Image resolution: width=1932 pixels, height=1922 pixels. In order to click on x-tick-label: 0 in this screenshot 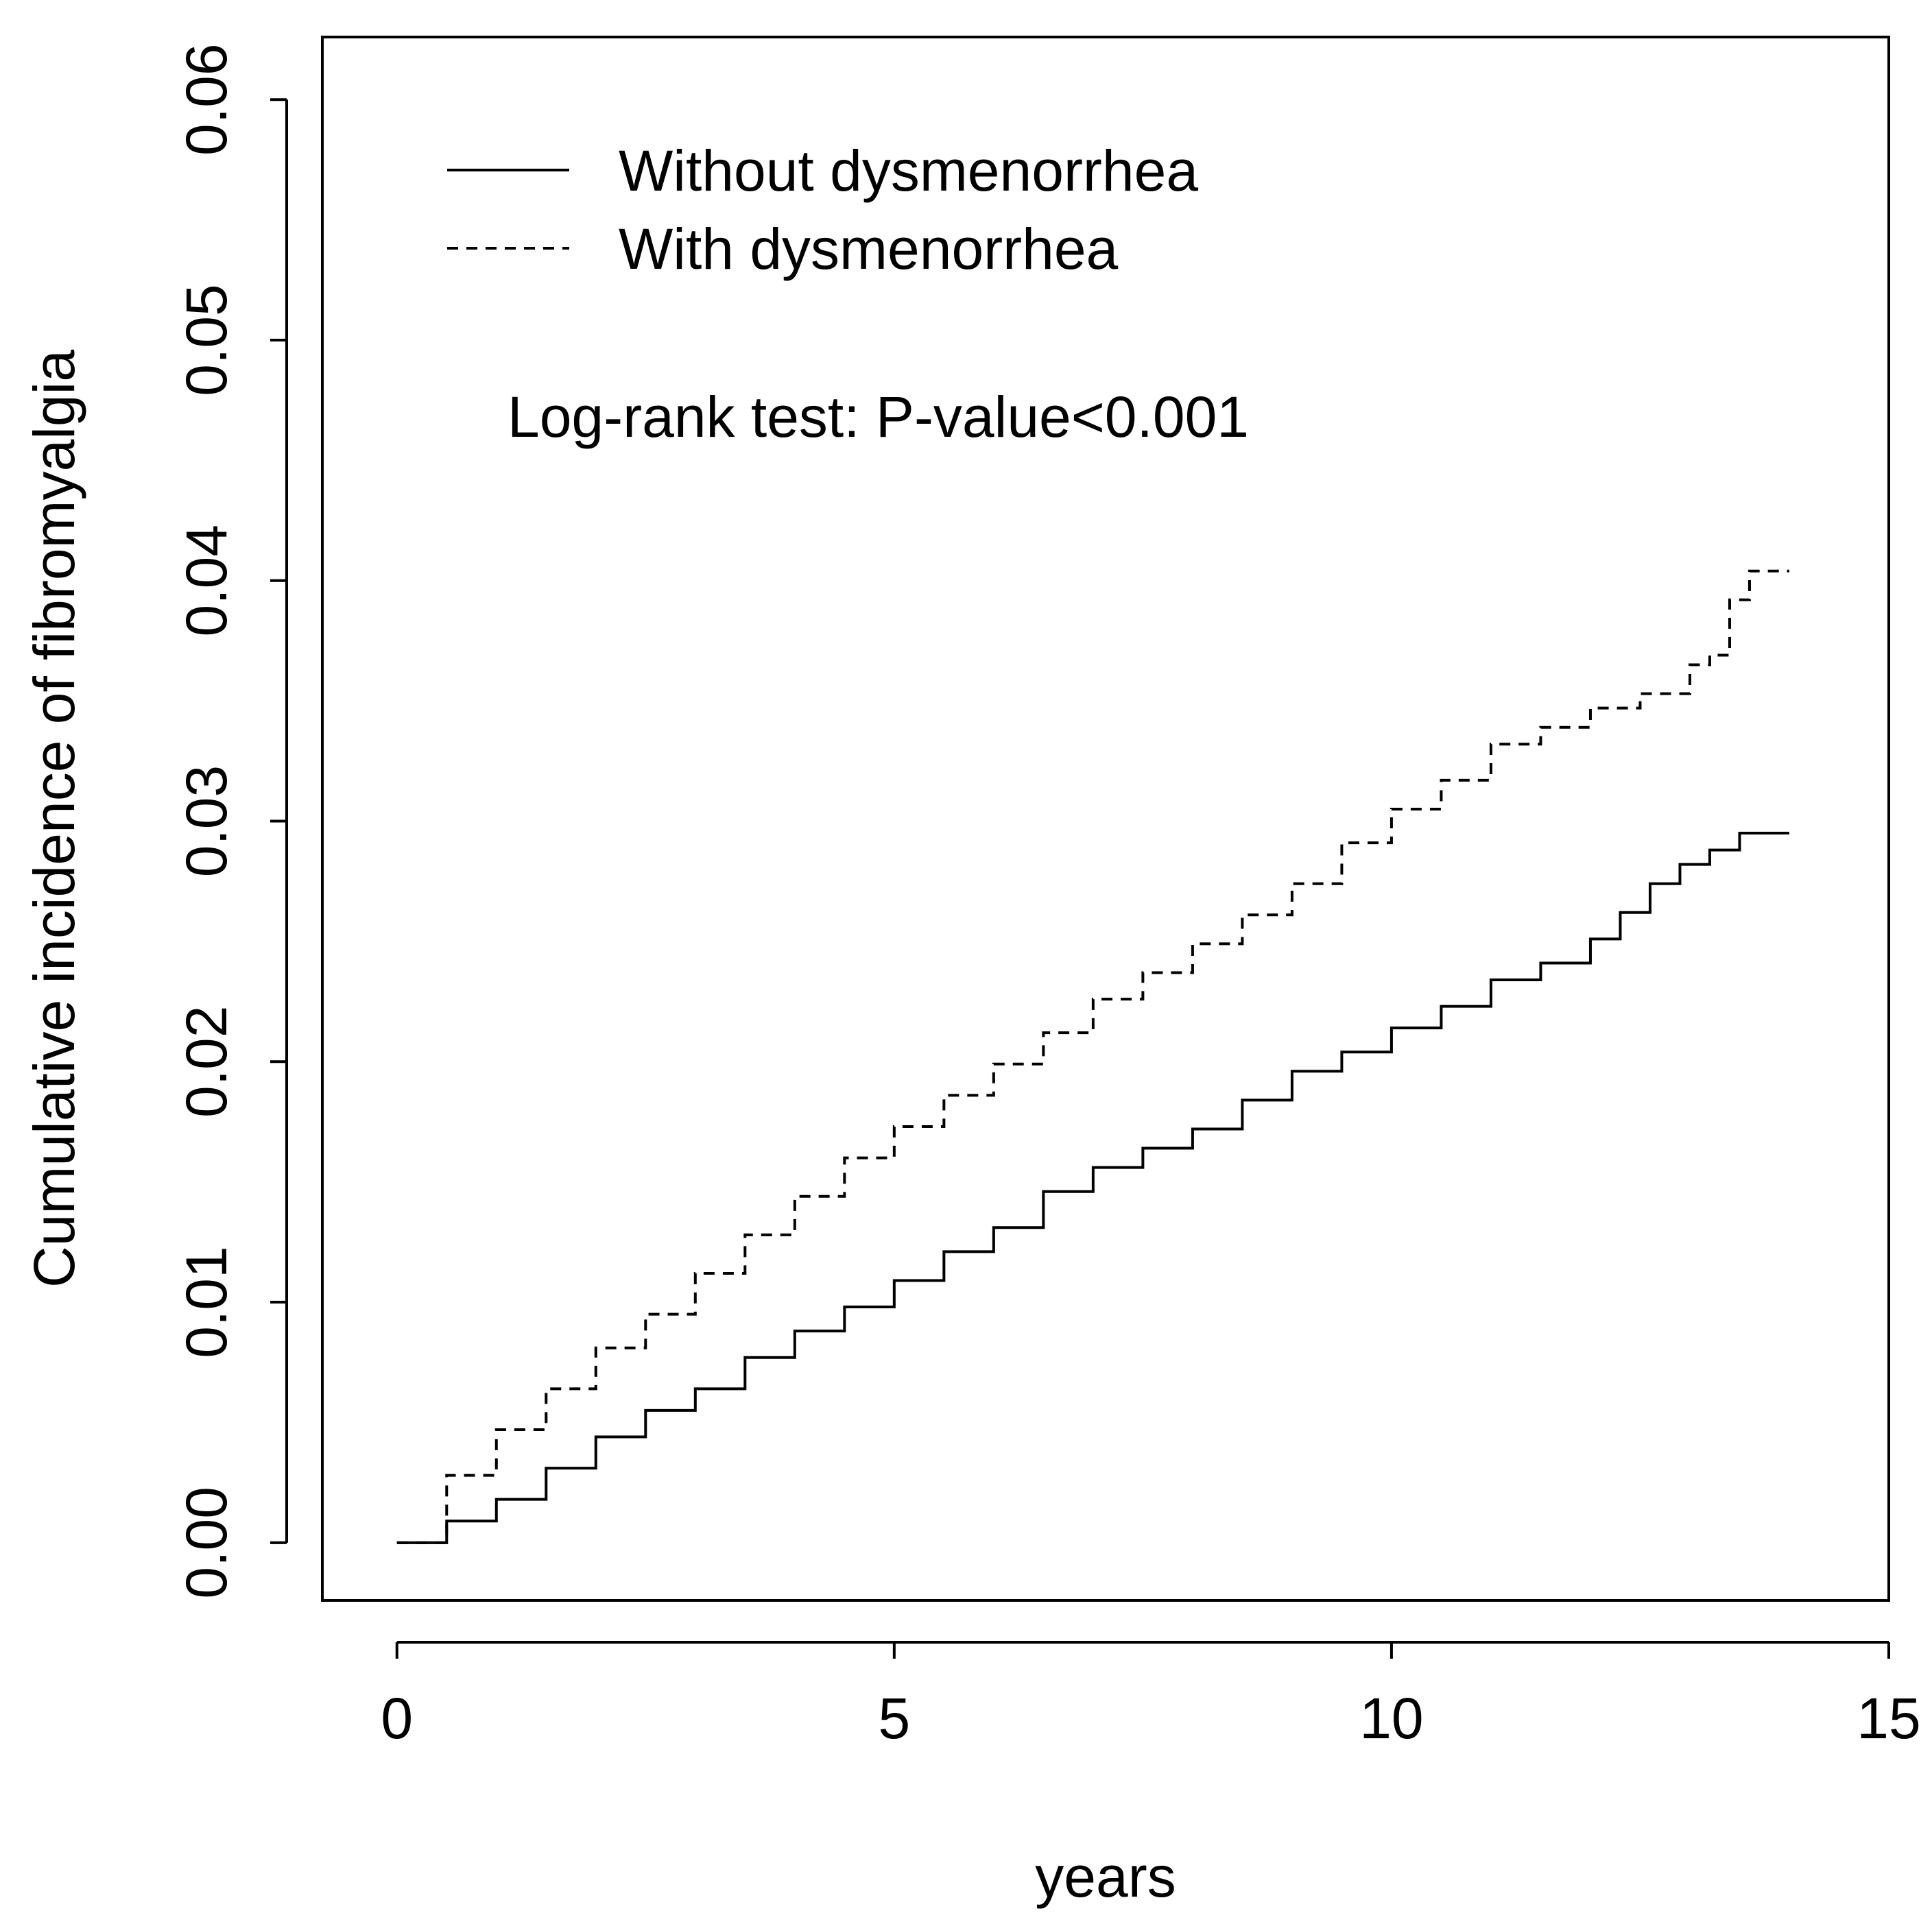, I will do `click(397, 1718)`.